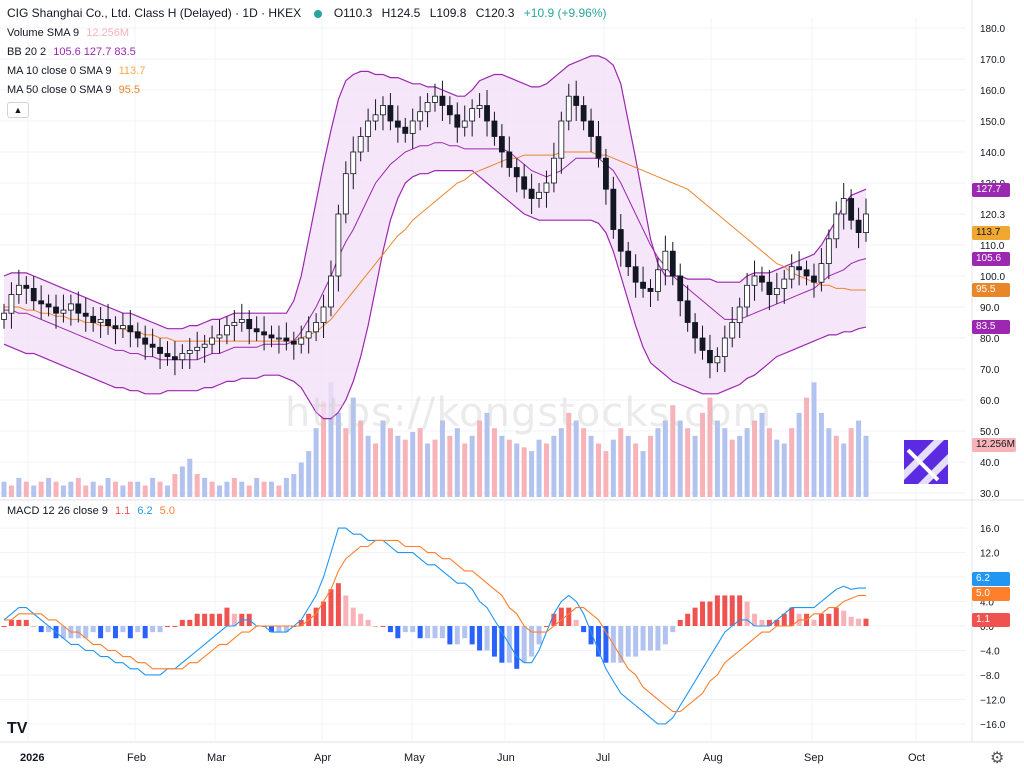  I want to click on macd-axis-label: −16.0, so click(993, 725).